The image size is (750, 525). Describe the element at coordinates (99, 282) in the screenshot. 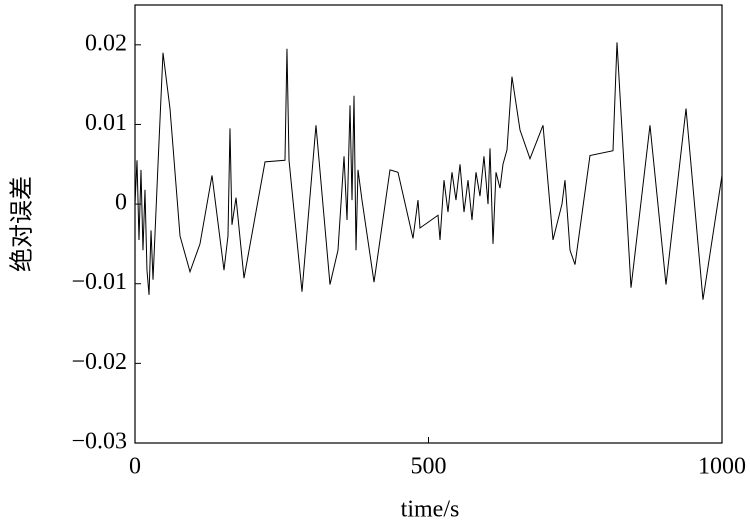

I see `y-tick-label: −0.01` at that location.